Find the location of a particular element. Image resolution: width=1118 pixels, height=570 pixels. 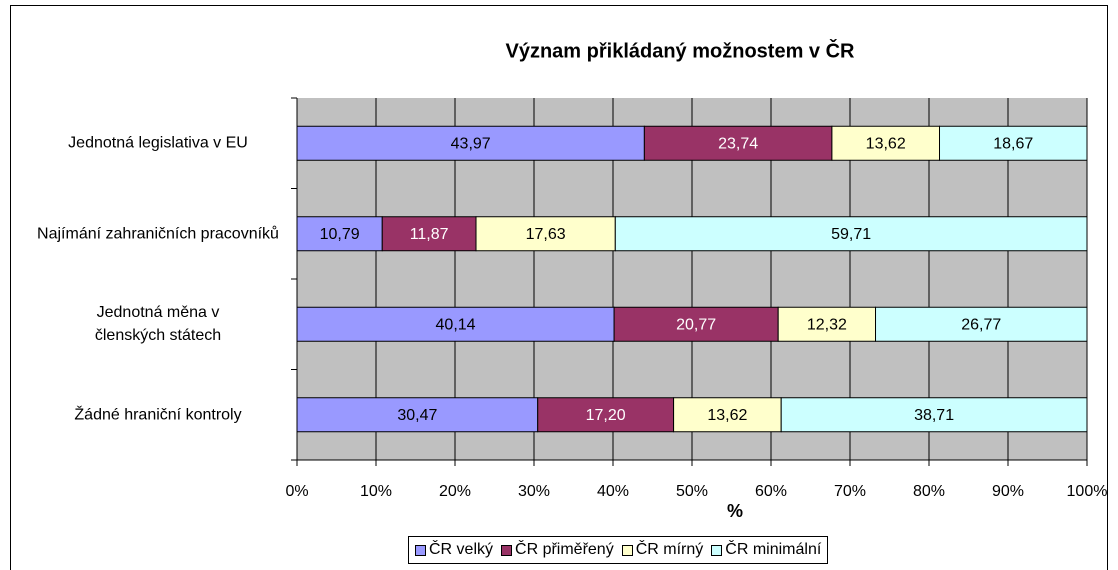

data-label: 10,79 is located at coordinates (340, 234).